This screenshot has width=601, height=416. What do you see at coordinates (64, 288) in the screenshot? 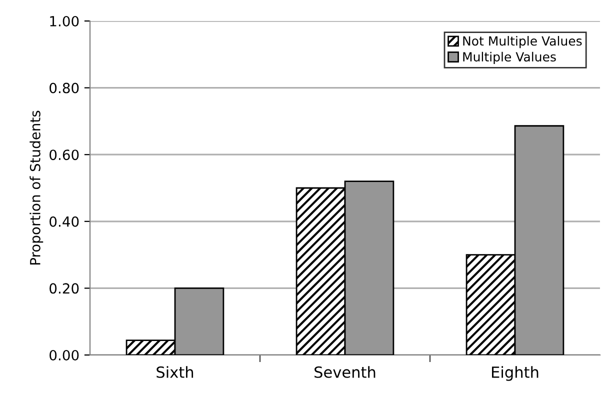
I see `y-tick-label: 0.20` at bounding box center [64, 288].